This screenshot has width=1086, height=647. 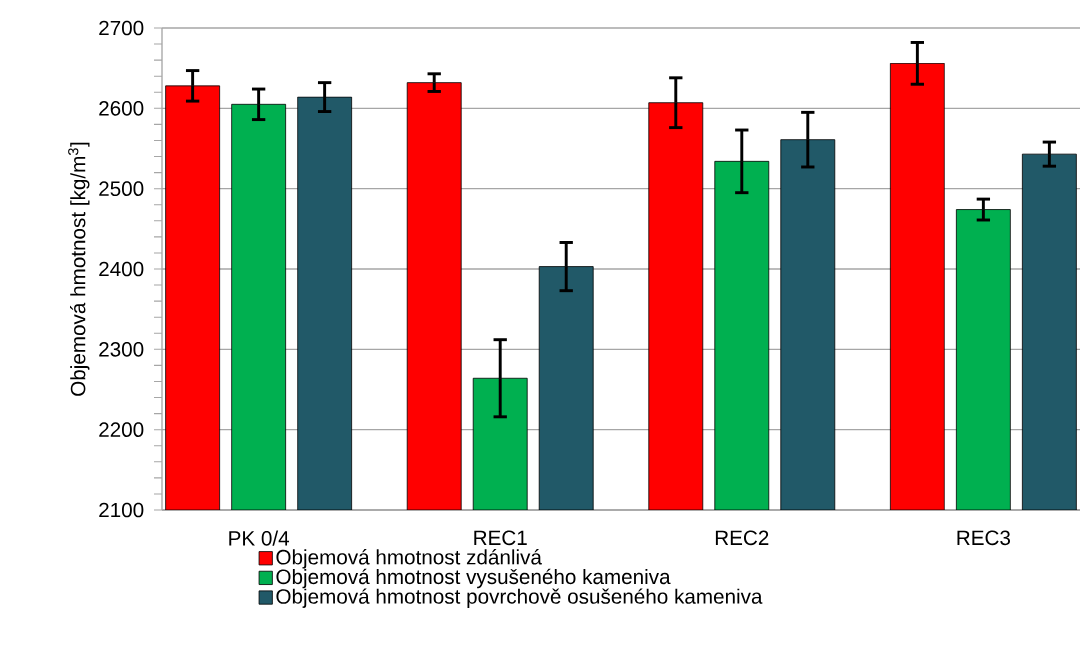 I want to click on y-tick-label: 2400, so click(x=121, y=269).